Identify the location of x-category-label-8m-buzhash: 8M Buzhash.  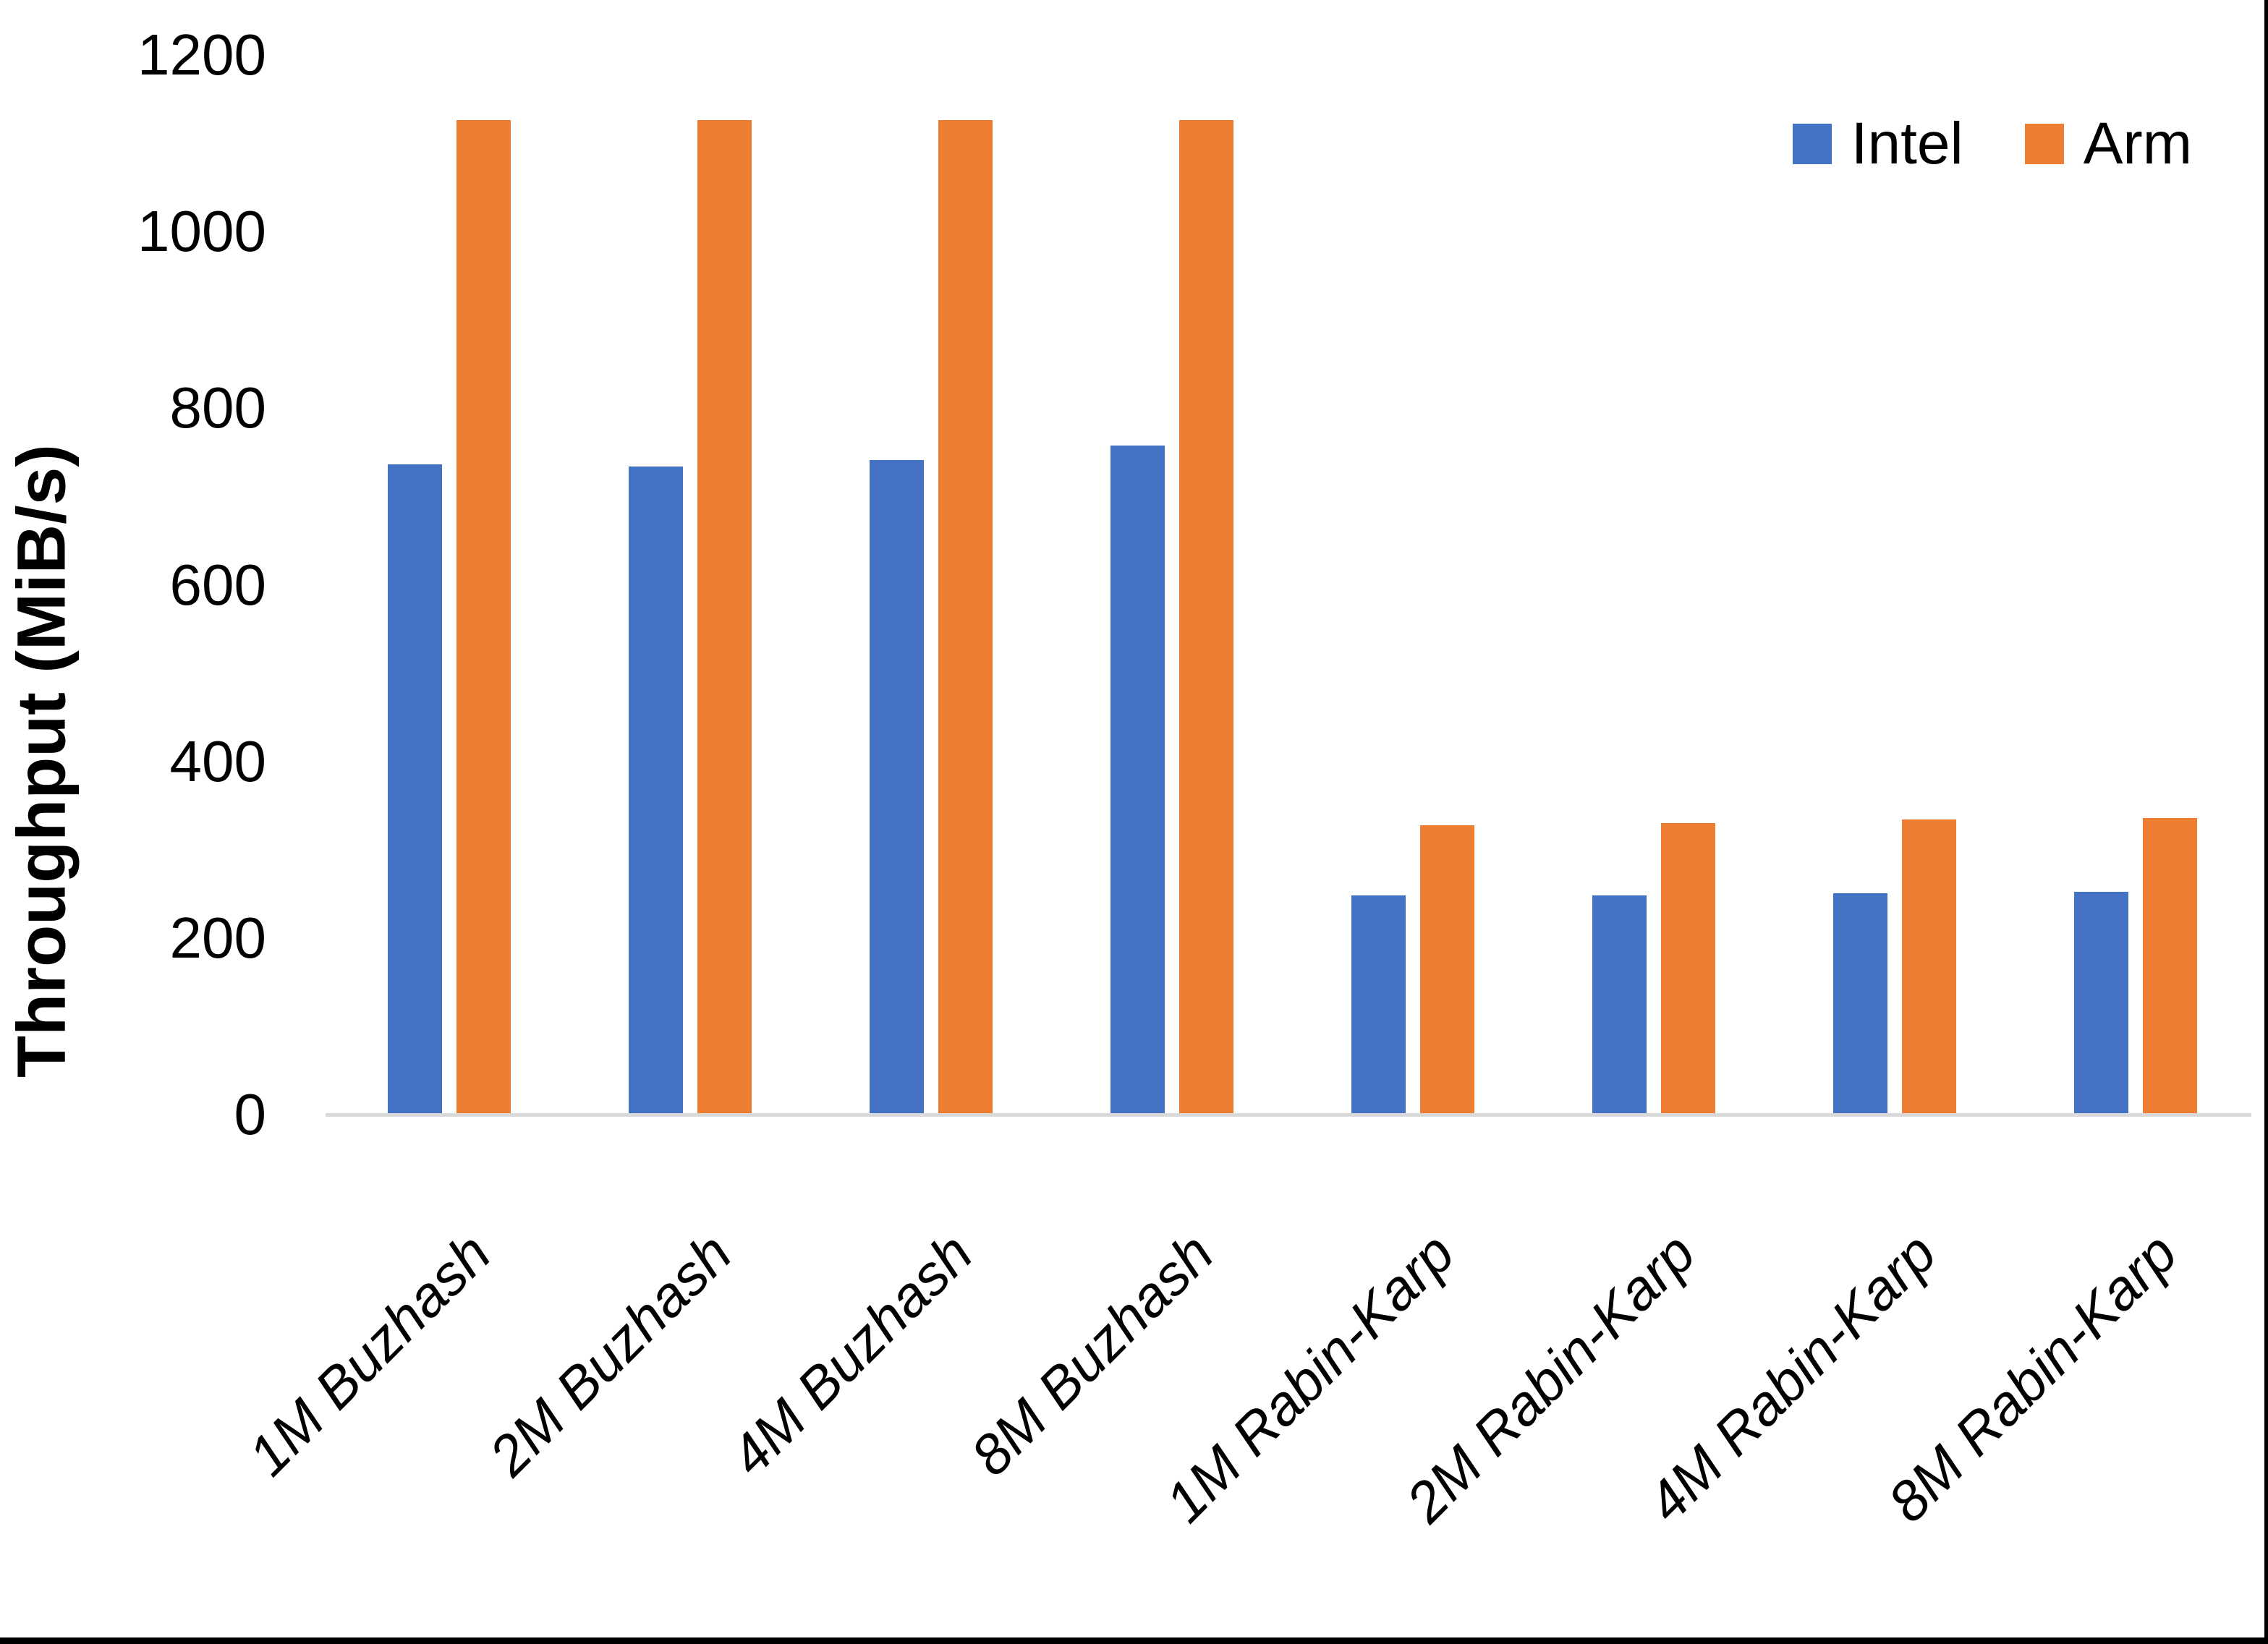
(1092, 1354).